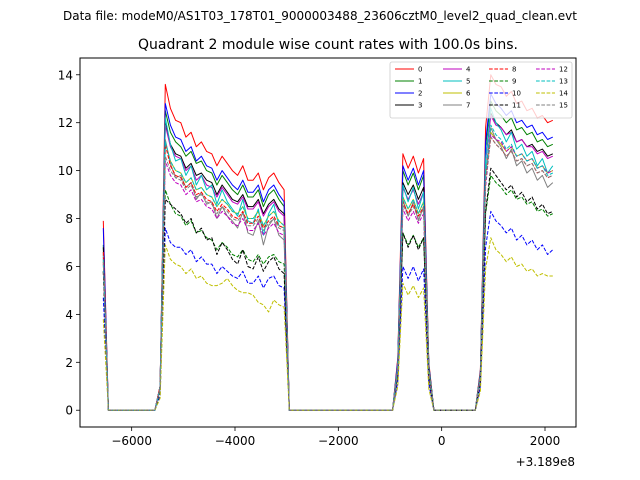 Image resolution: width=640 pixels, height=480 pixels. I want to click on y-tick-label: 8, so click(69, 219).